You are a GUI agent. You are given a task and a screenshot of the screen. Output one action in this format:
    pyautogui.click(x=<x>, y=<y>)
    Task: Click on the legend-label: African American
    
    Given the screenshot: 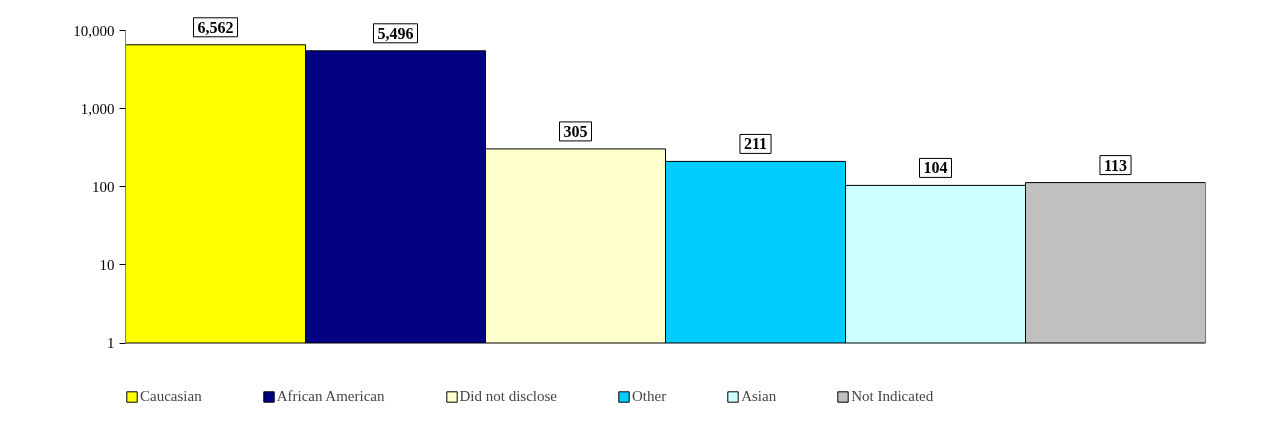 What is the action you would take?
    pyautogui.click(x=330, y=396)
    